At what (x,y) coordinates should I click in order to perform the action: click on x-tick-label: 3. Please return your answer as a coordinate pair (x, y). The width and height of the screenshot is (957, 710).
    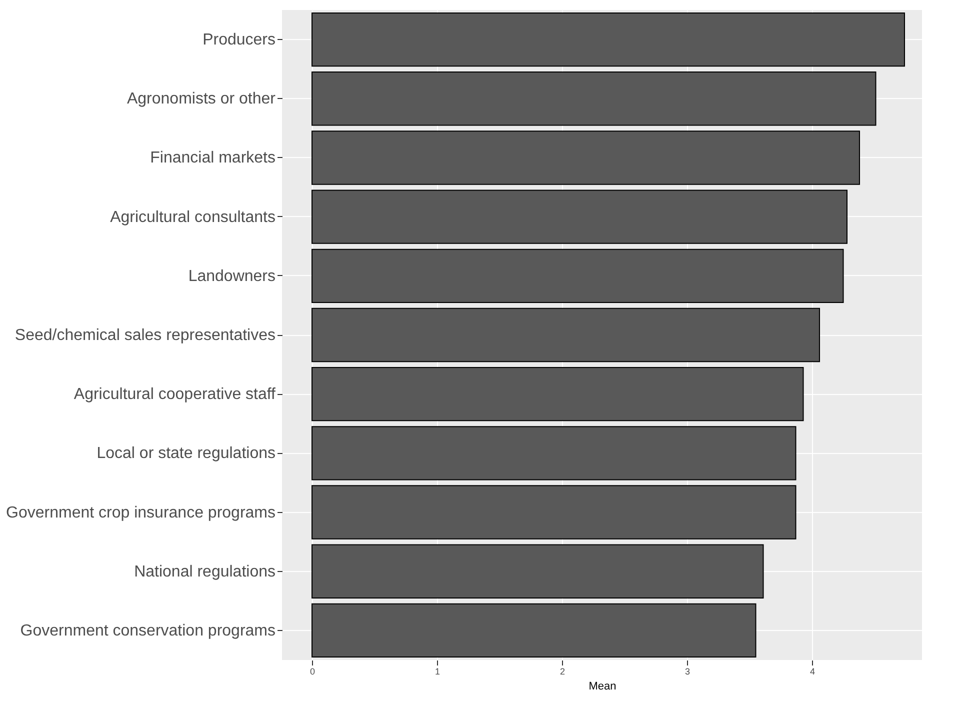
    Looking at the image, I should click on (687, 671).